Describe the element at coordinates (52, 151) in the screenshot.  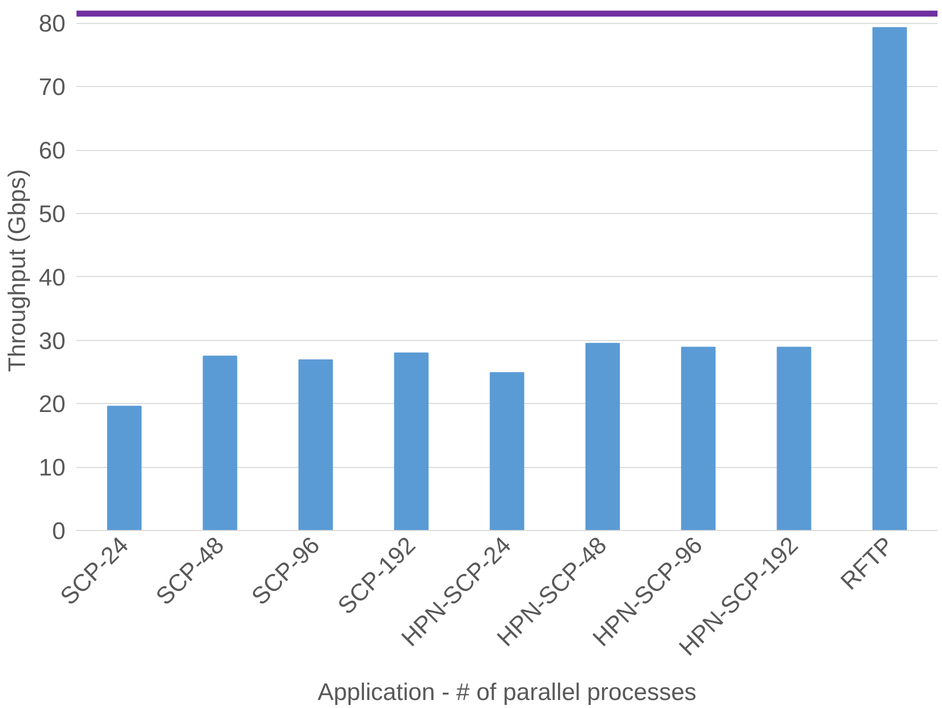
I see `y-tick-label: 60` at that location.